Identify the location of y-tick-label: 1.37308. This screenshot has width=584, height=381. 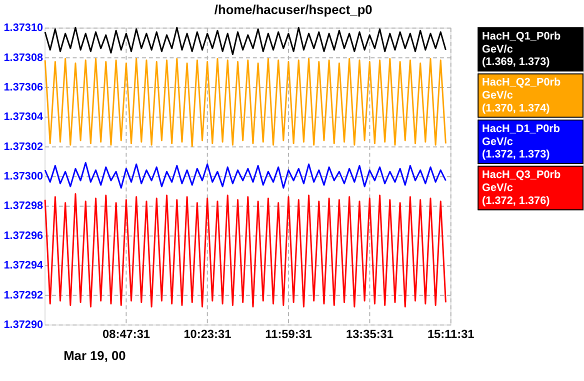
(24, 58).